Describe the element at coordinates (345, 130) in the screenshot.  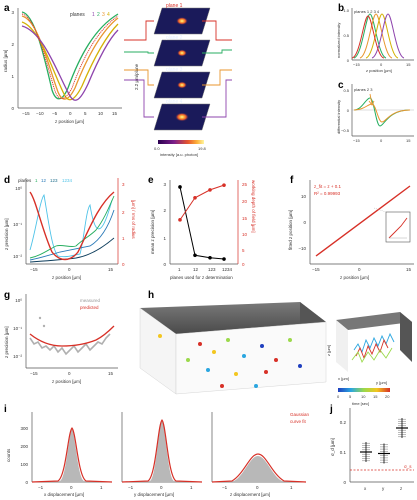
I see `c-ytick: −0.5` at that location.